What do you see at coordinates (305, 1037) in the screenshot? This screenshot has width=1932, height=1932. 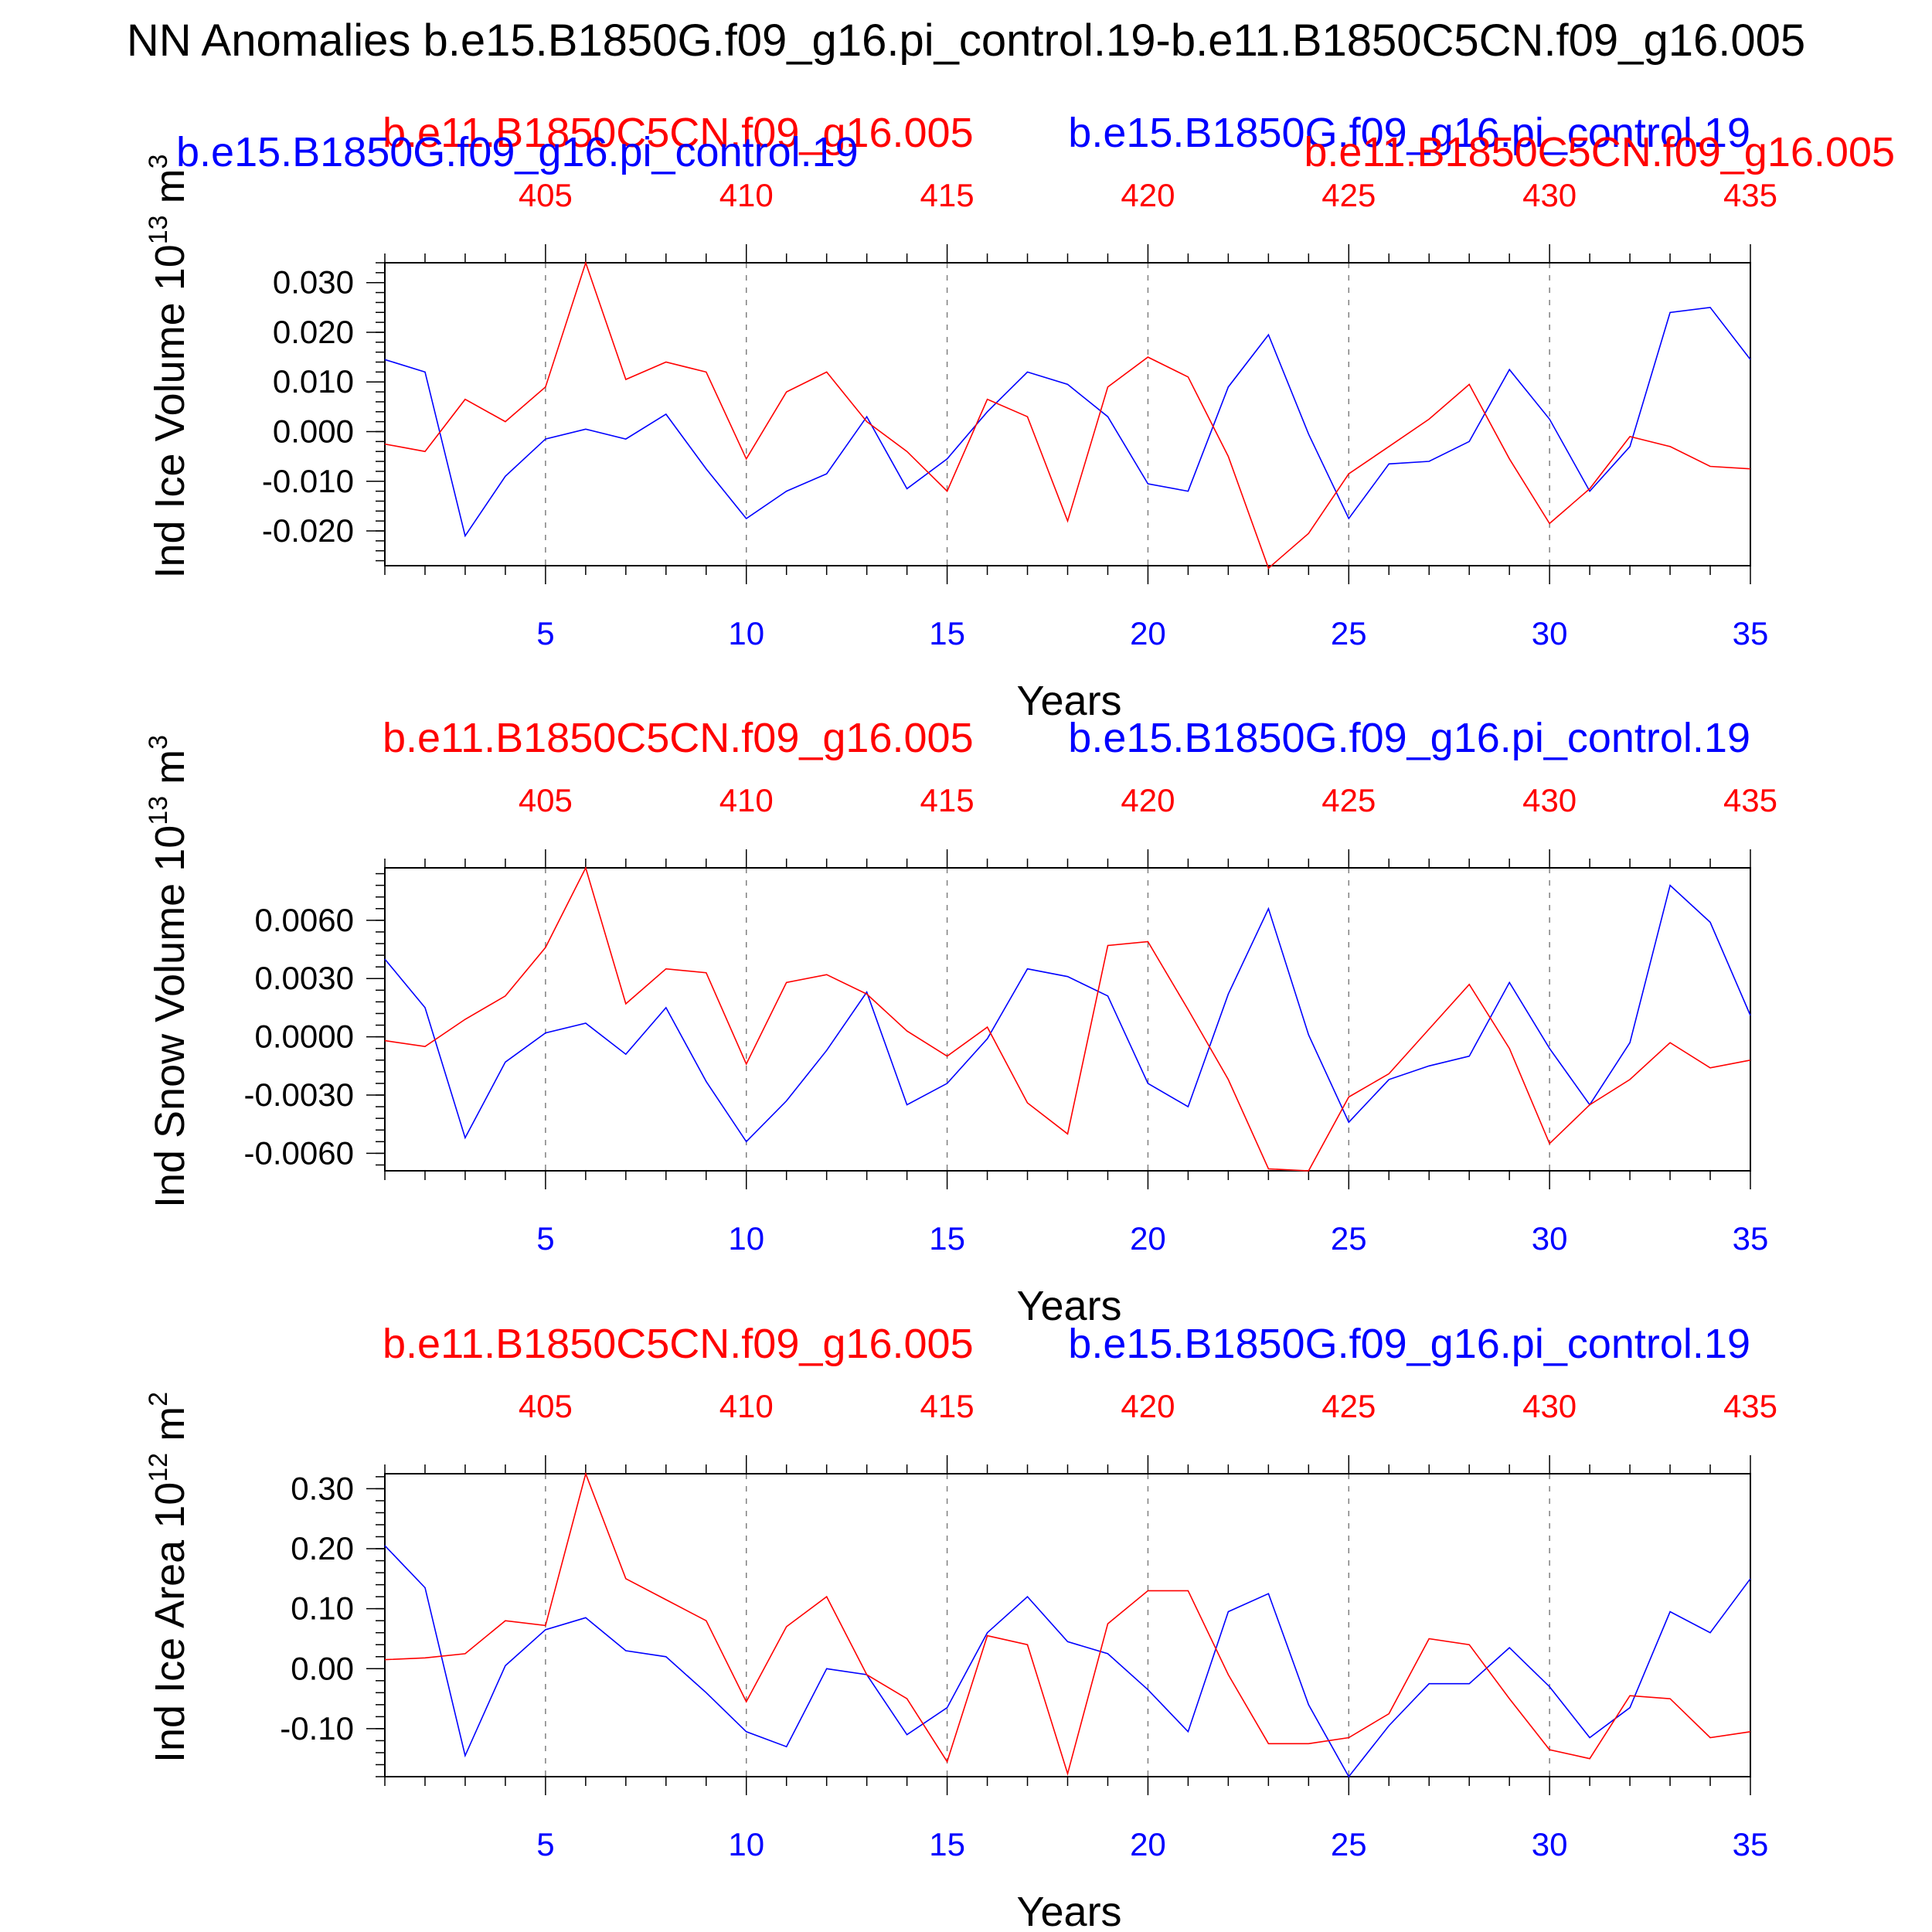 I see `y-tick-label: 0.0000` at bounding box center [305, 1037].